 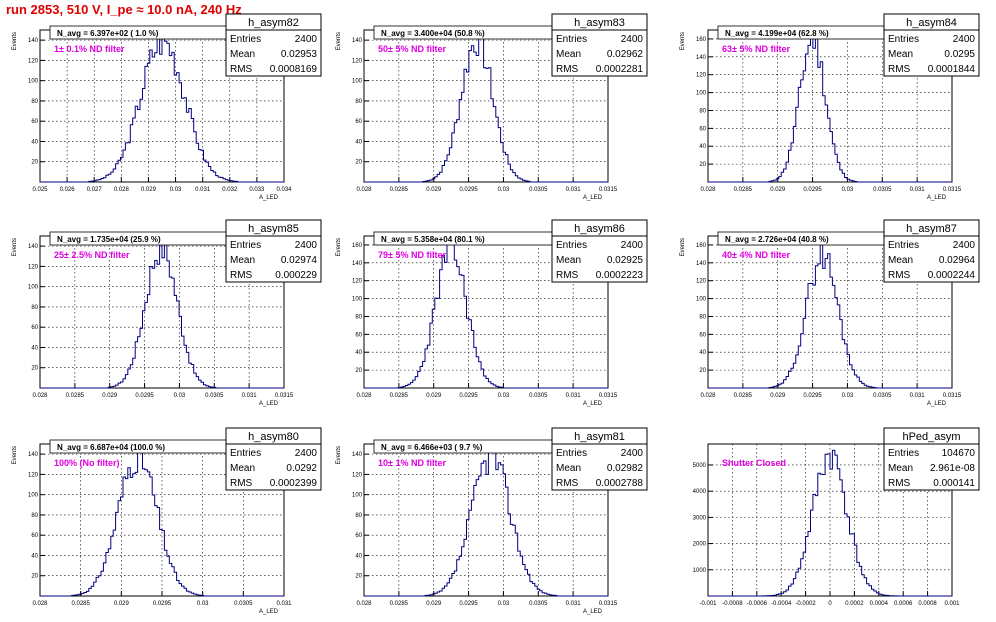 What do you see at coordinates (299, 54) in the screenshot?
I see `stats-value-mean: 0.02953` at bounding box center [299, 54].